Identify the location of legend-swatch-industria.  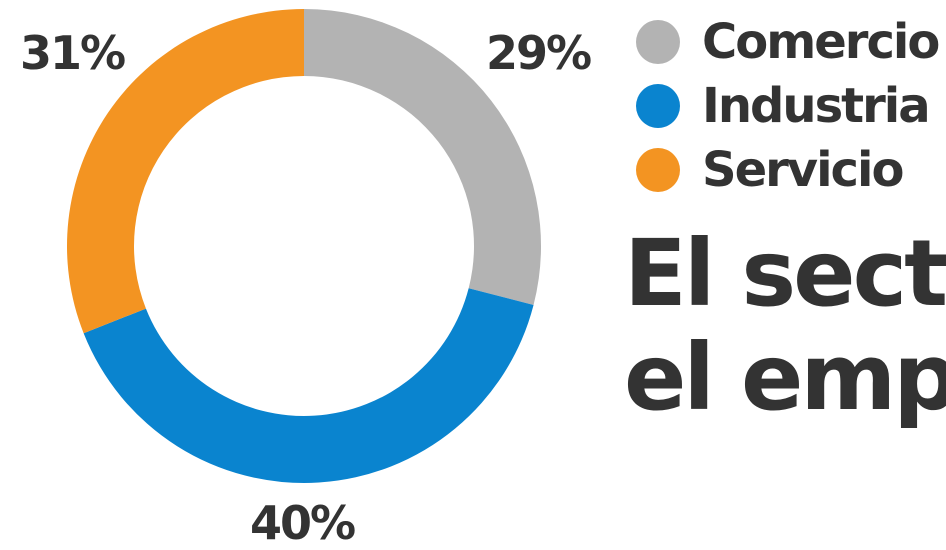
(658, 106).